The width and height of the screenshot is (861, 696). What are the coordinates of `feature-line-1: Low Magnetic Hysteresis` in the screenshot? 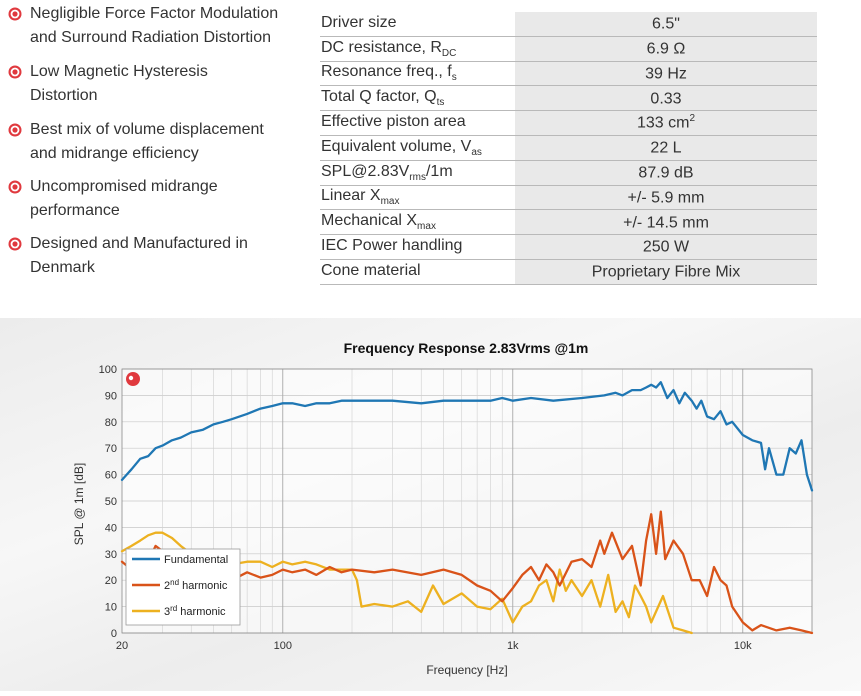 It's located at (119, 71).